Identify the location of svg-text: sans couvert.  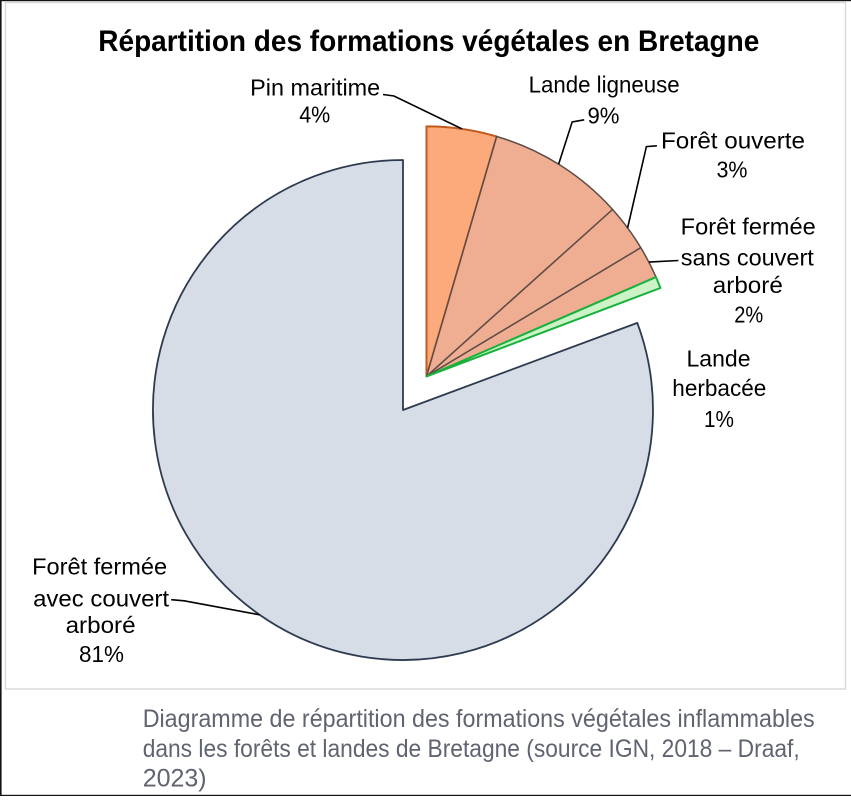
(748, 257).